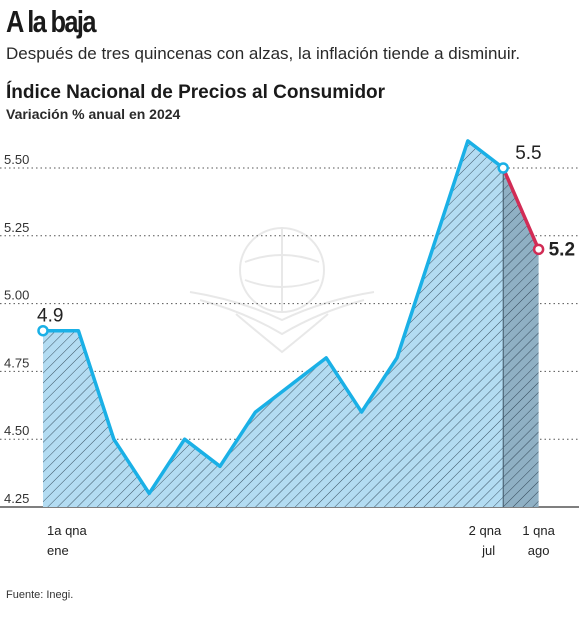  What do you see at coordinates (539, 550) in the screenshot?
I see `x-tick-label: ago` at bounding box center [539, 550].